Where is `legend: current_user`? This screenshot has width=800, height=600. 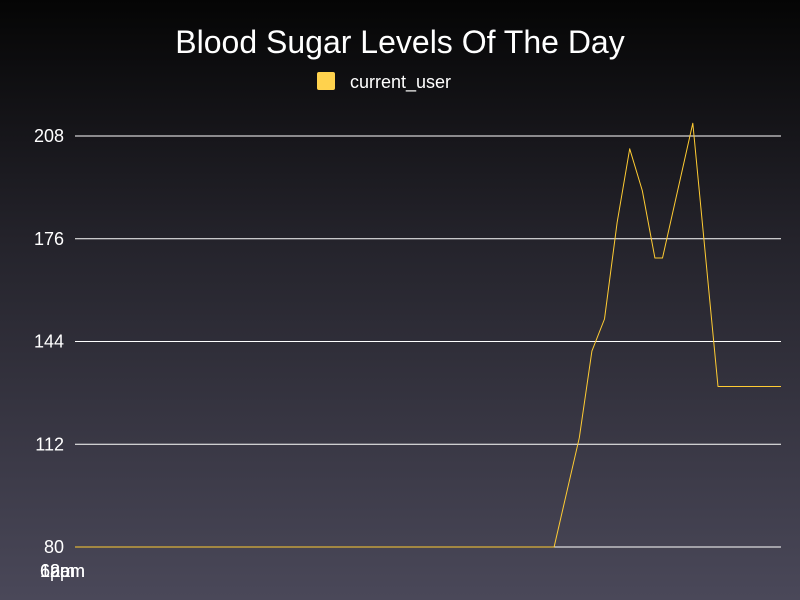
legend: current_user is located at coordinates (384, 82).